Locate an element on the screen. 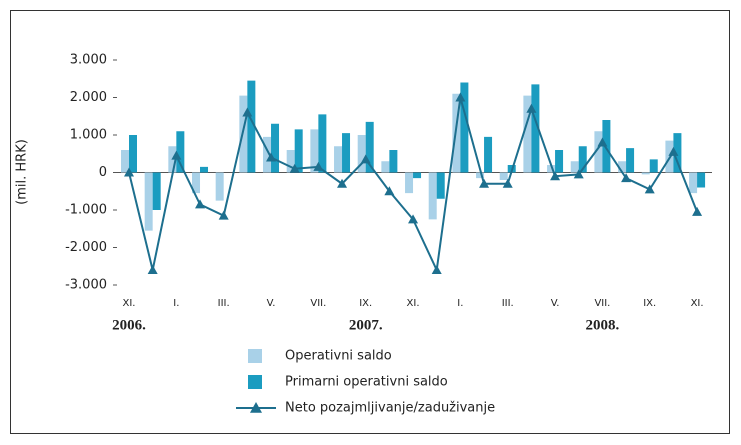 This screenshot has height=445, width=741. legend-label: Operativni saldo is located at coordinates (338, 356).